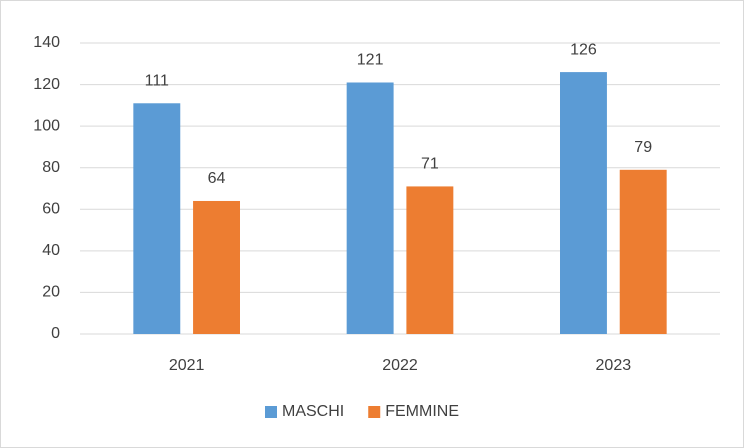 Image resolution: width=744 pixels, height=448 pixels. Describe the element at coordinates (583, 49) in the screenshot. I see `data-label: 126` at that location.